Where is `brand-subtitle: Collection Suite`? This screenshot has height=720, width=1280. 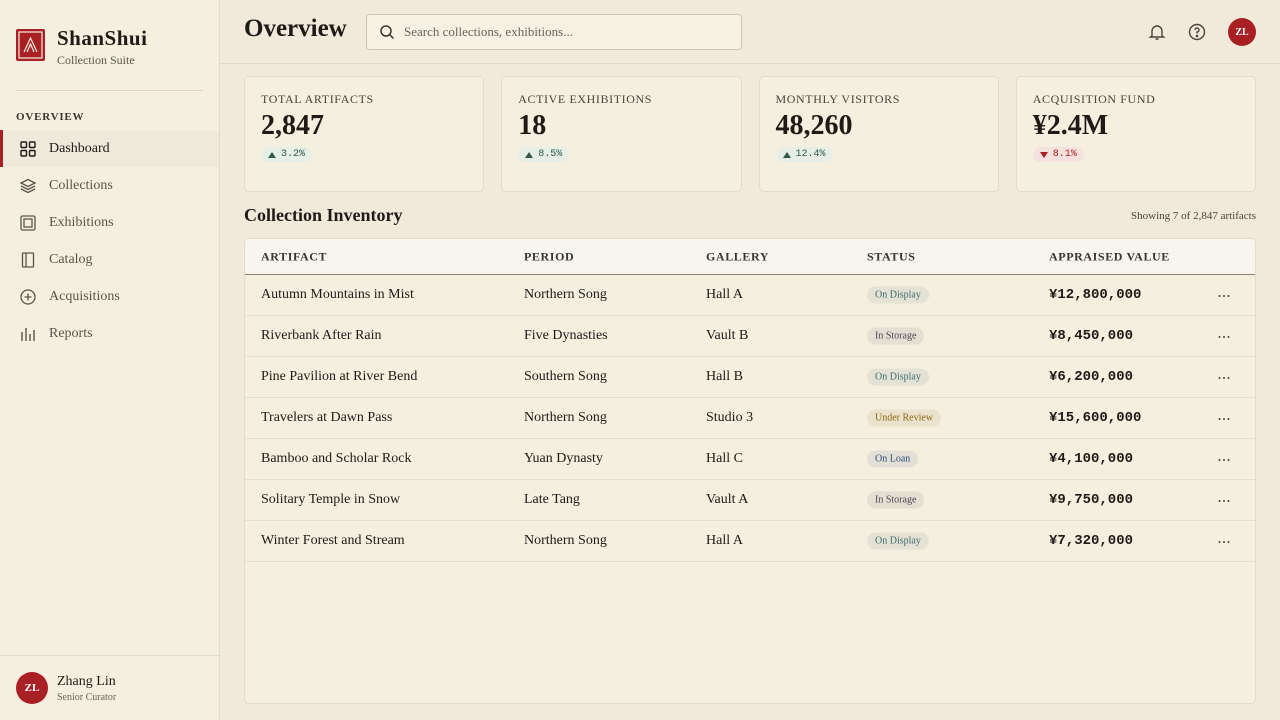 brand-subtitle: Collection Suite is located at coordinates (96, 60).